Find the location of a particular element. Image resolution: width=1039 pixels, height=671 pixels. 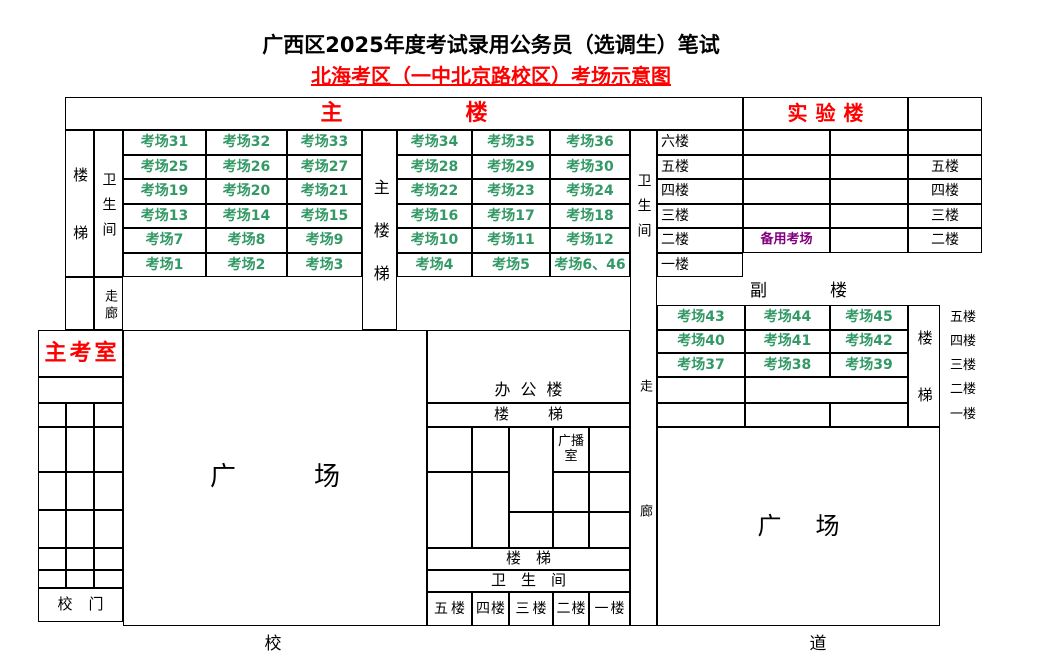

exam-room-cell: 考场37 is located at coordinates (701, 365).